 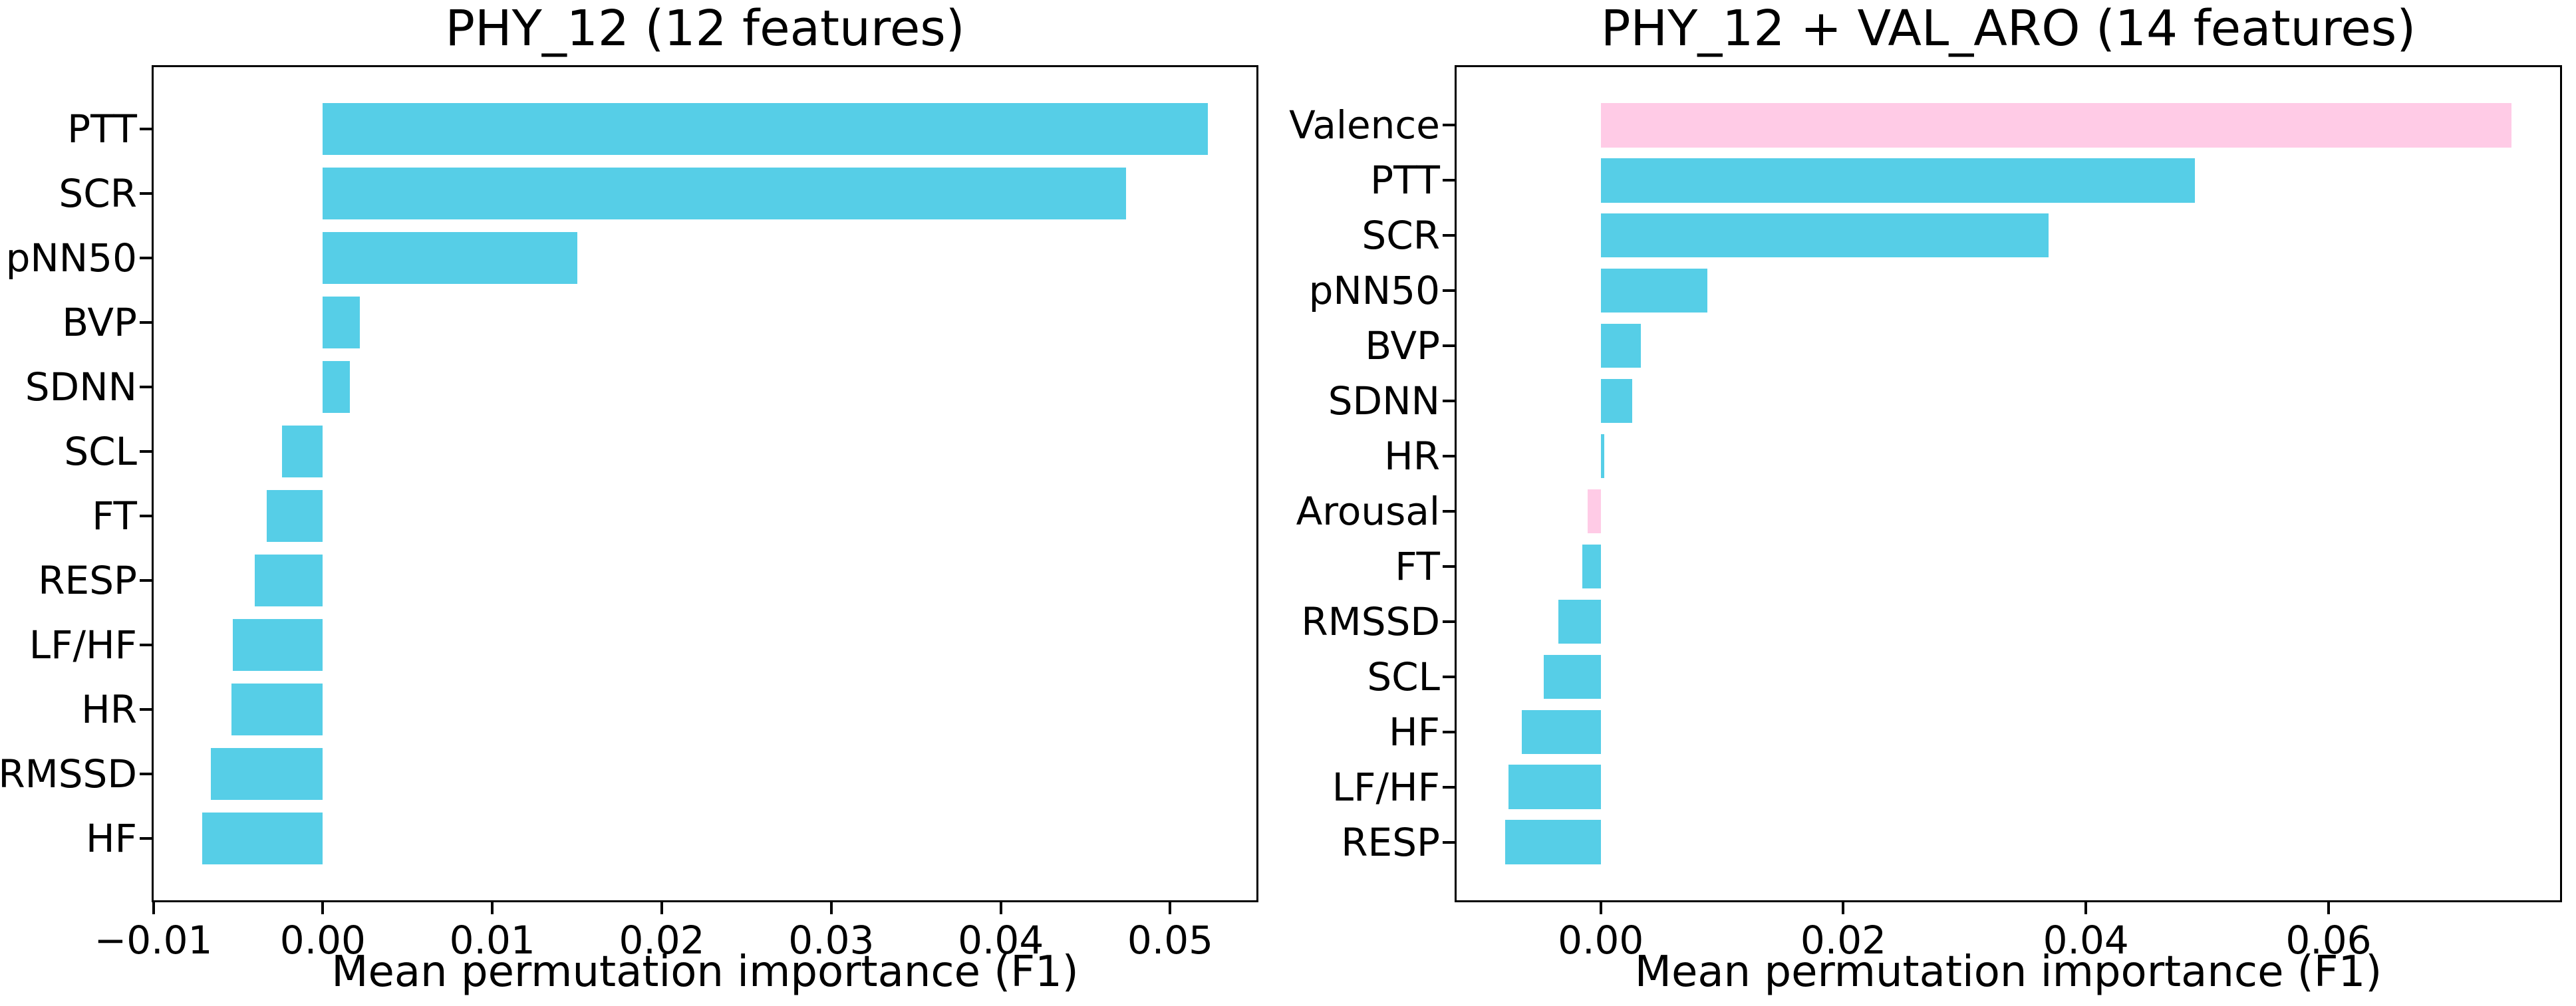 What do you see at coordinates (1390, 842) in the screenshot?
I see `y-tick-label-resp: RESP` at bounding box center [1390, 842].